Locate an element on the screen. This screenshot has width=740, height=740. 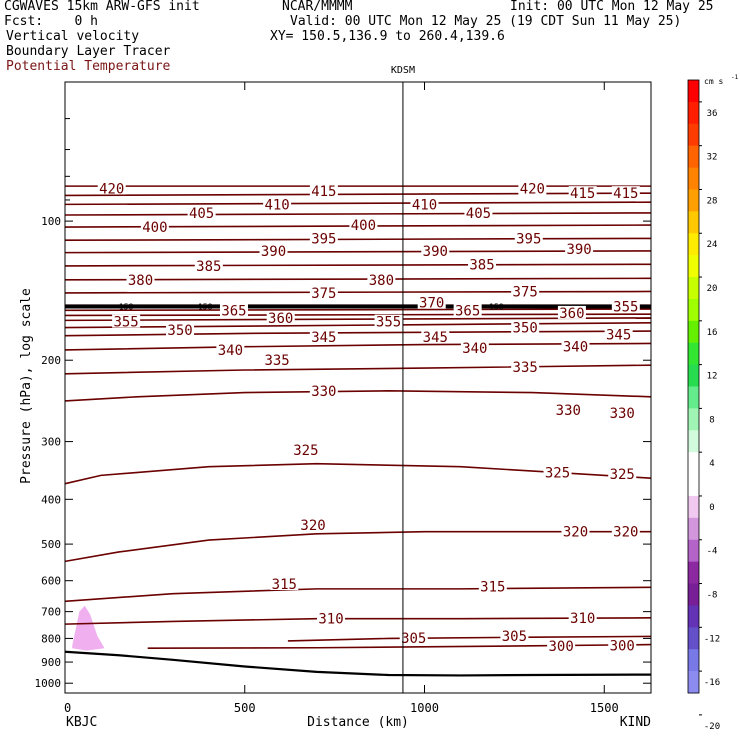
colorbar-frame is located at coordinates (693, 386).